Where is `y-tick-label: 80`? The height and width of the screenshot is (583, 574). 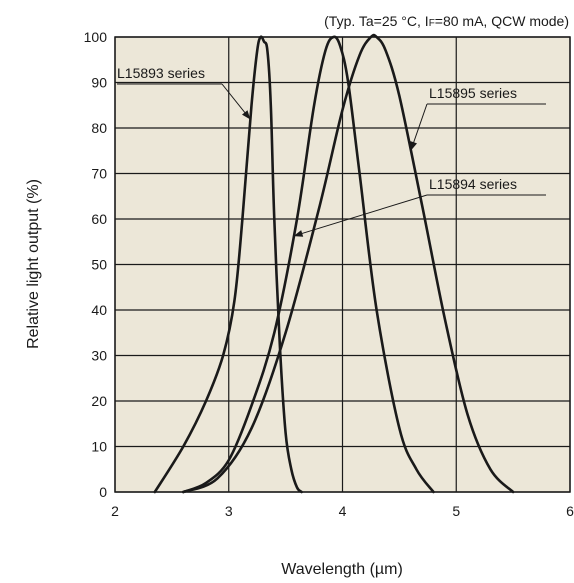
y-tick-label: 80 is located at coordinates (99, 128).